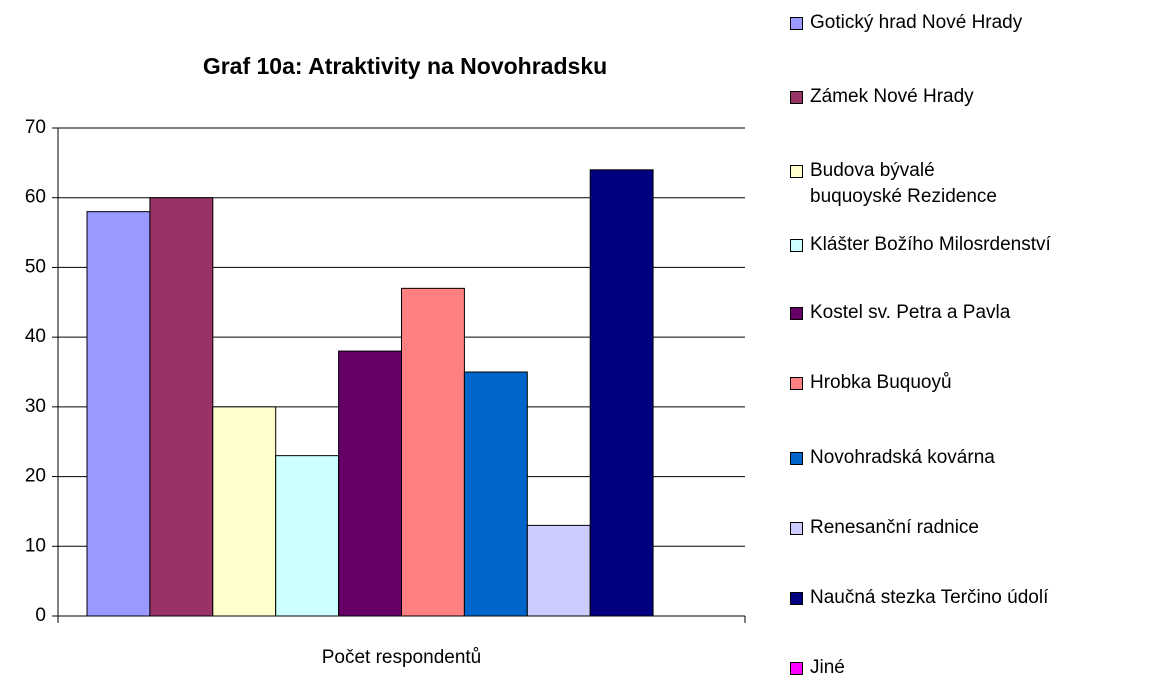 The width and height of the screenshot is (1165, 684). Describe the element at coordinates (903, 183) in the screenshot. I see `legend-label: Budova bývalé buquoyské Rezidence` at that location.